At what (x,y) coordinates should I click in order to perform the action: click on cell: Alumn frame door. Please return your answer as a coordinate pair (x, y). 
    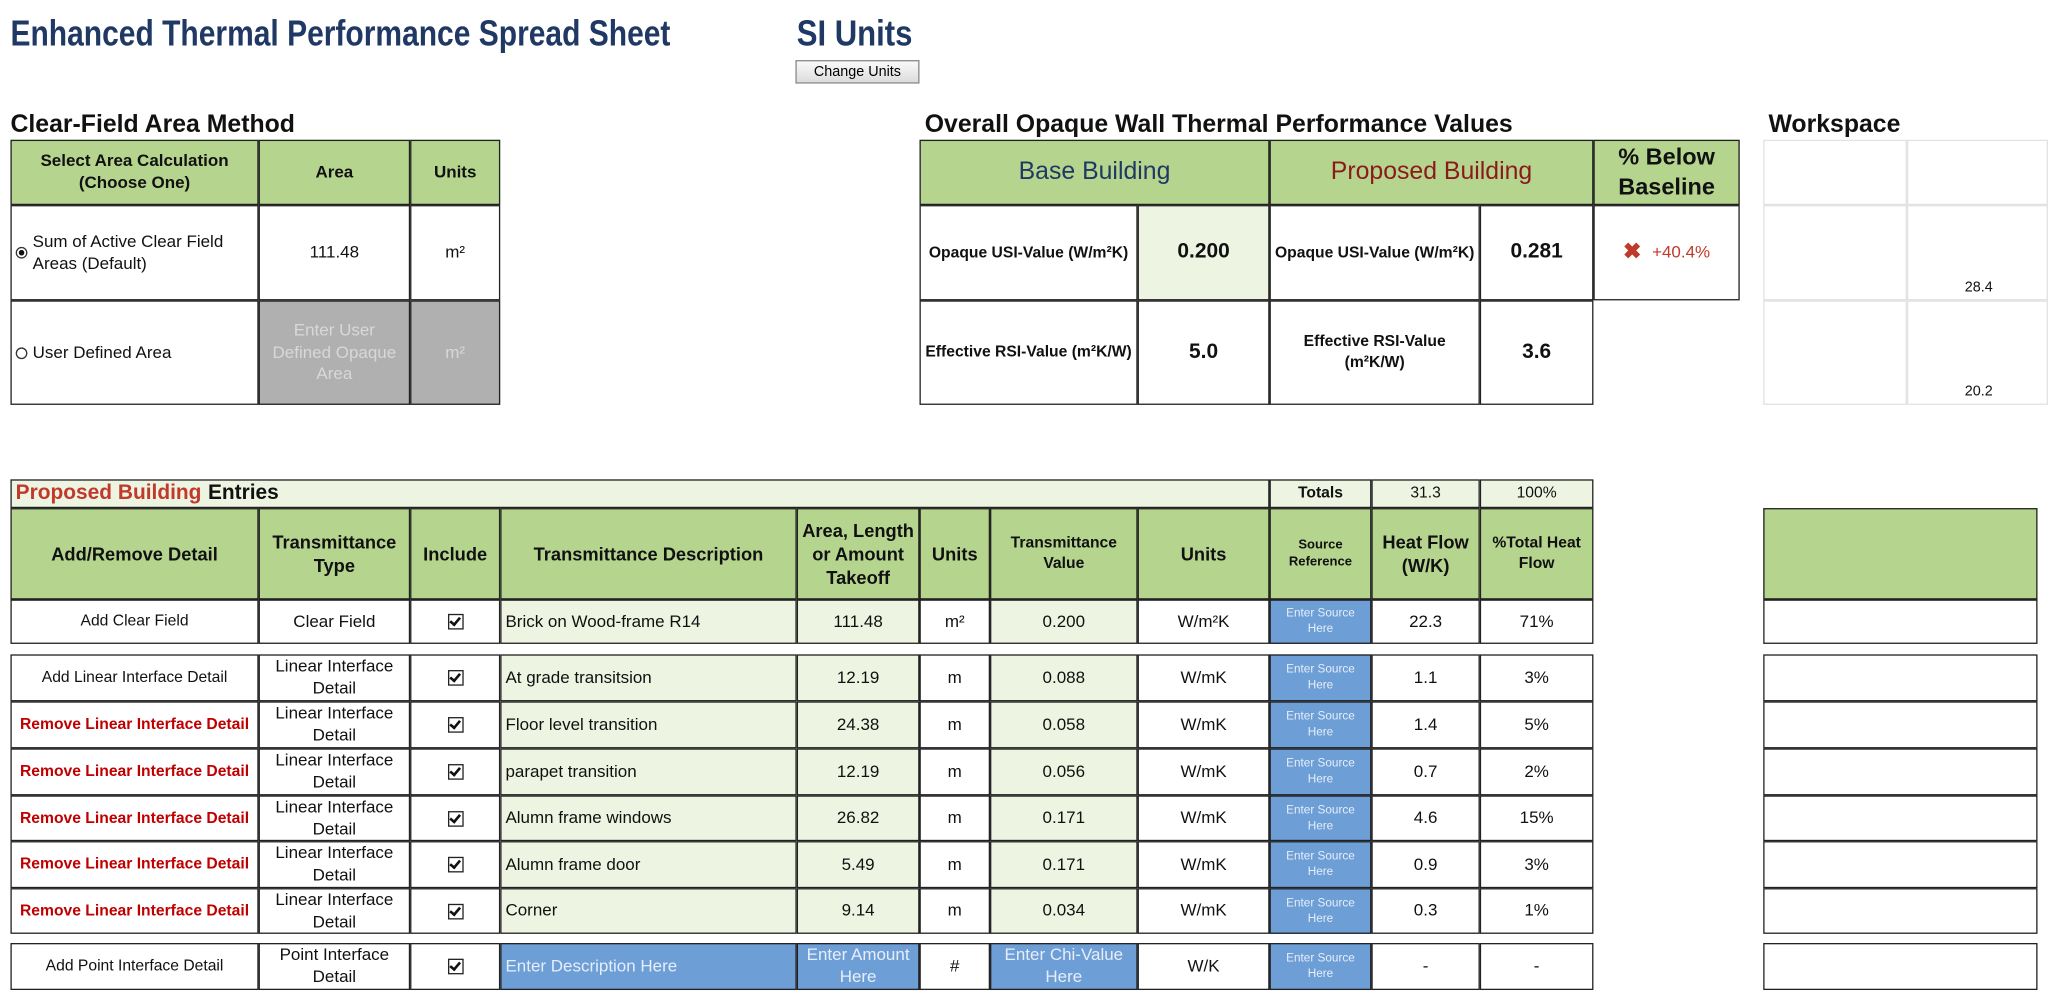
    Looking at the image, I should click on (648, 865).